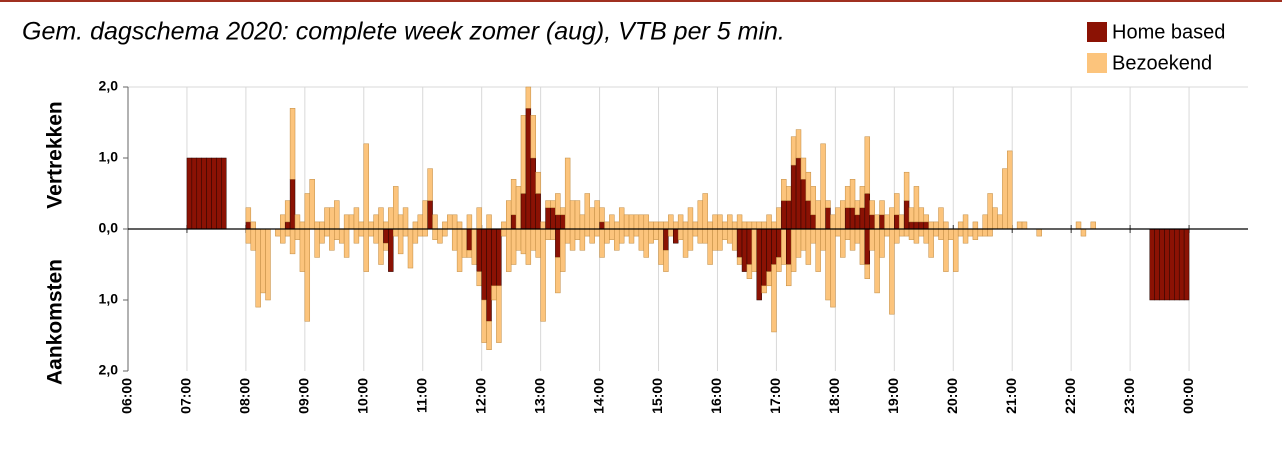 Image resolution: width=1282 pixels, height=457 pixels. Describe the element at coordinates (716, 396) in the screenshot. I see `x-tick-label: 16:00` at that location.